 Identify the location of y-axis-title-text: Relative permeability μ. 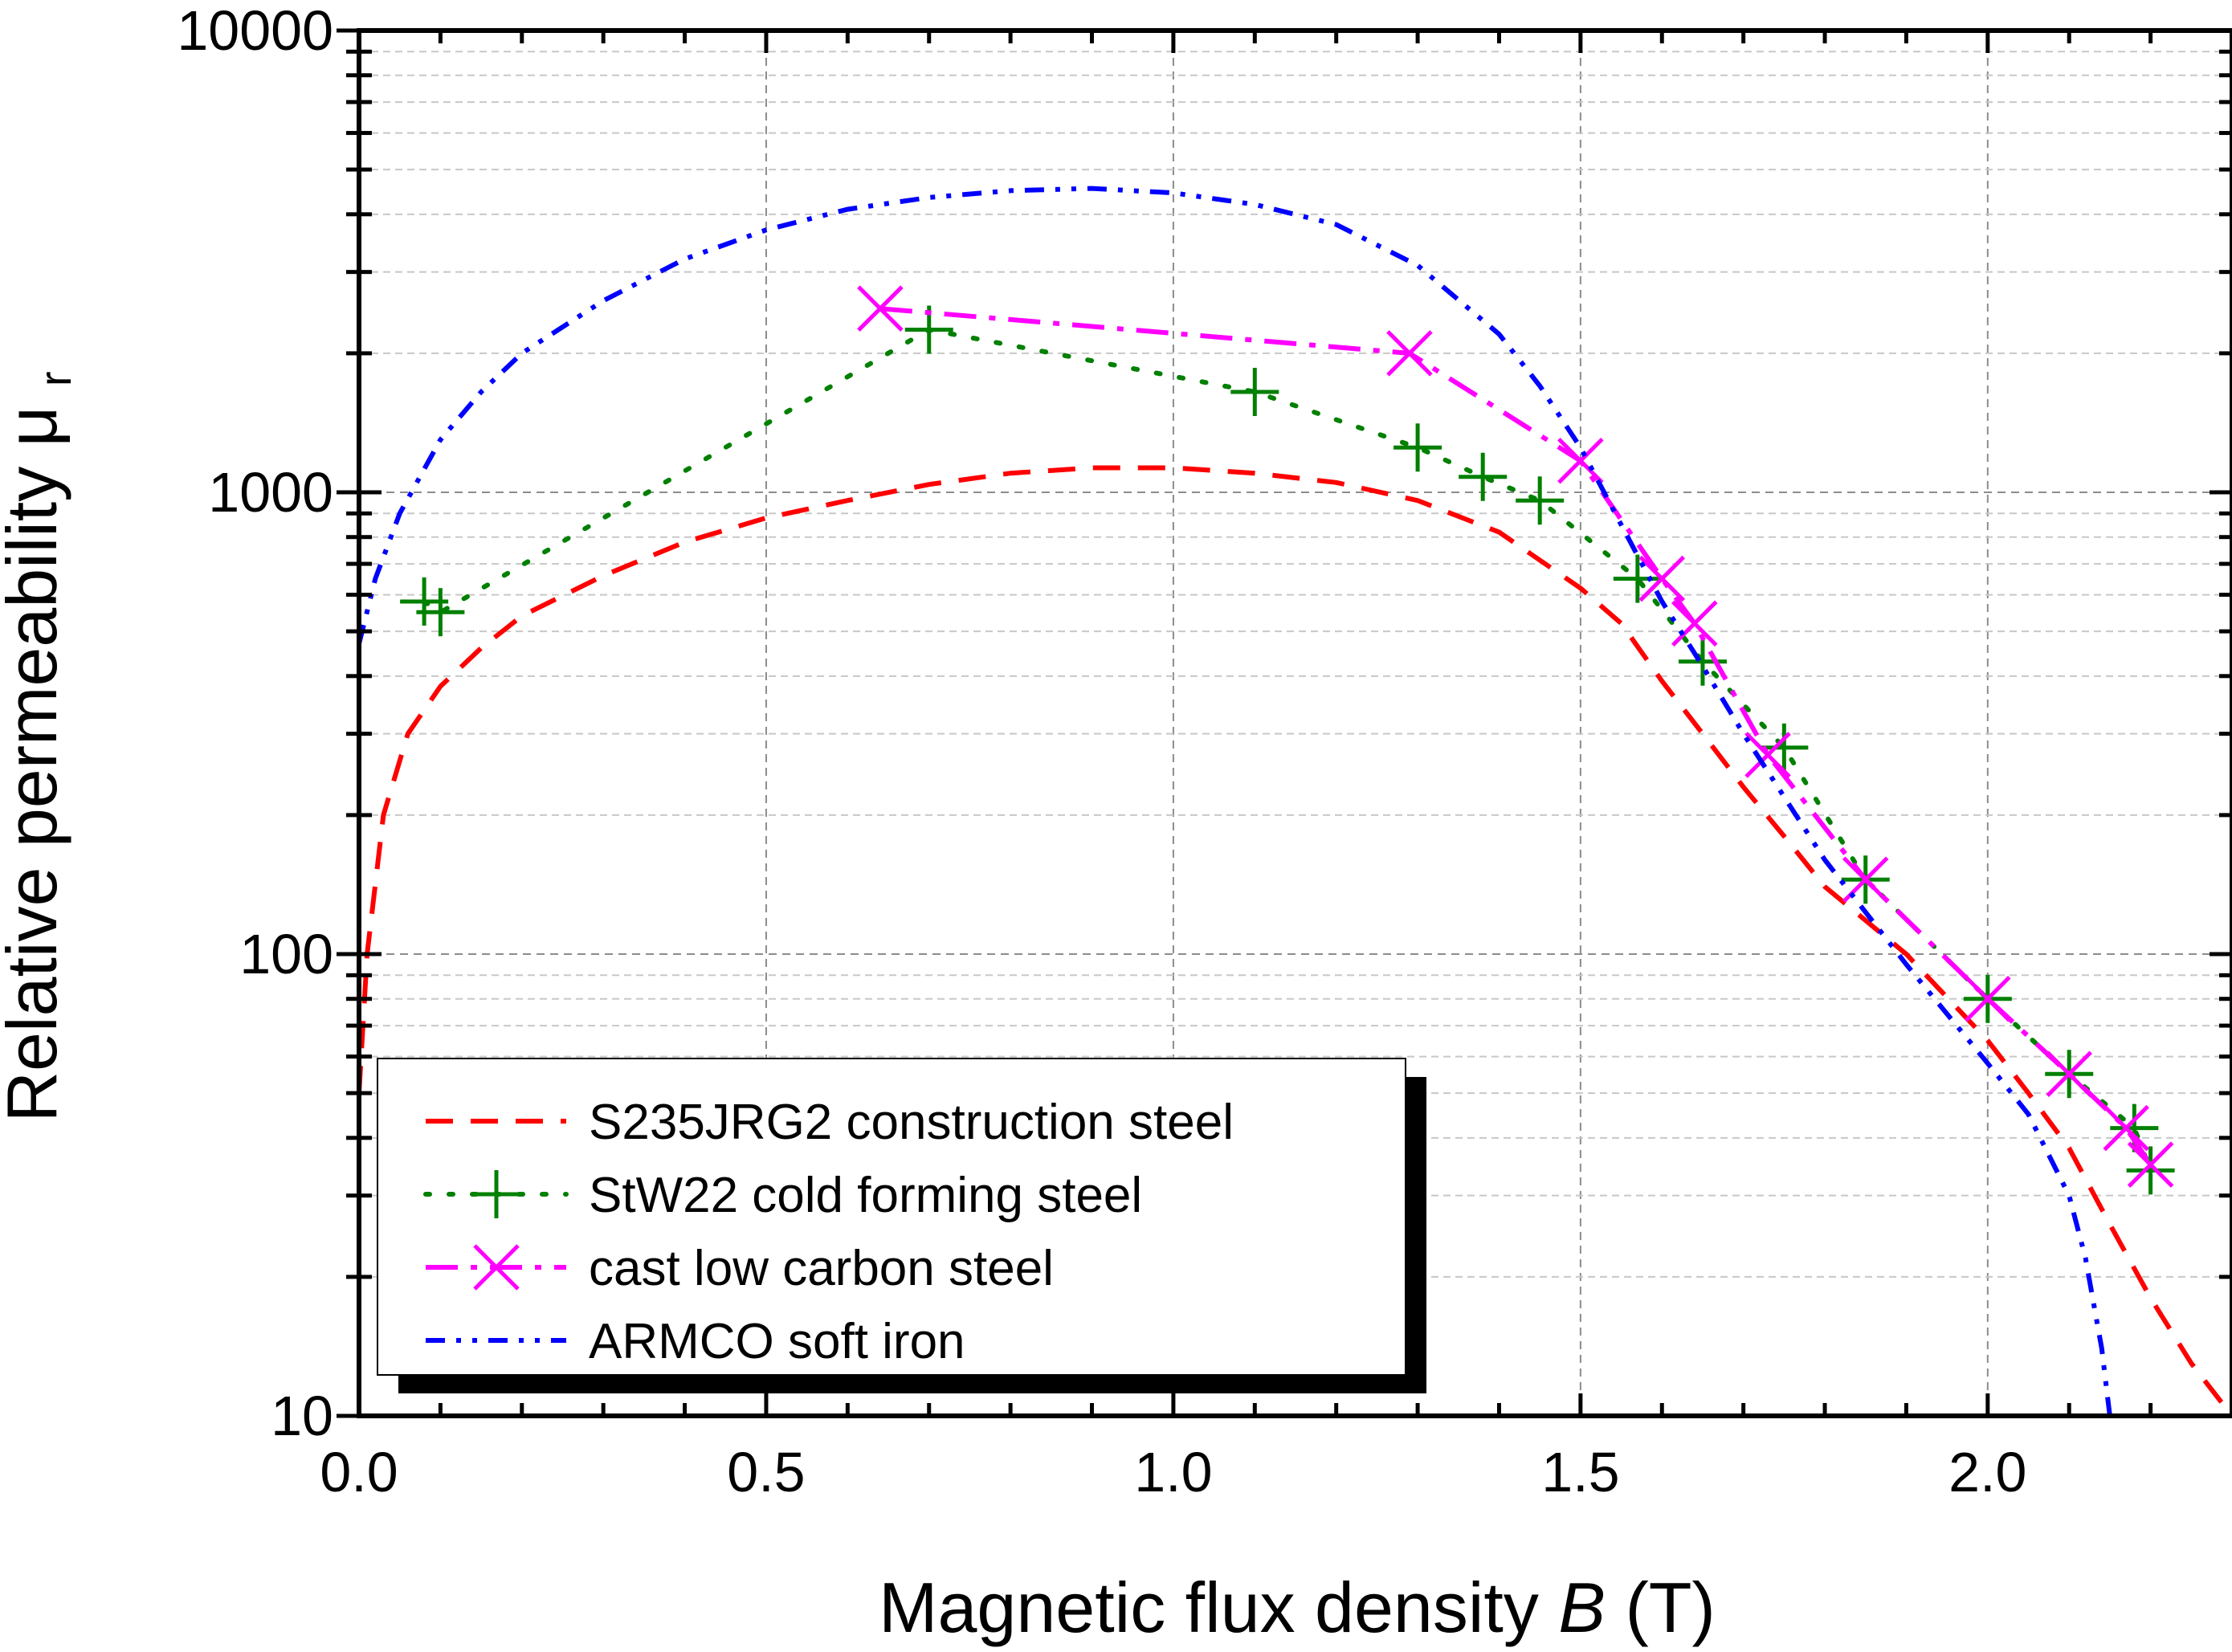
(35, 764).